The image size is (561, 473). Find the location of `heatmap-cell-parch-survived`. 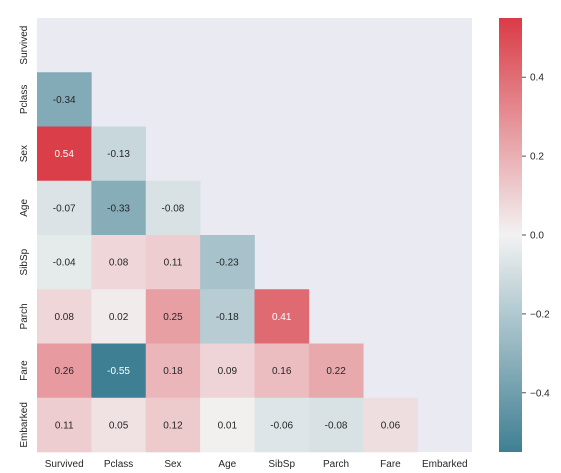

heatmap-cell-parch-survived is located at coordinates (64, 316).